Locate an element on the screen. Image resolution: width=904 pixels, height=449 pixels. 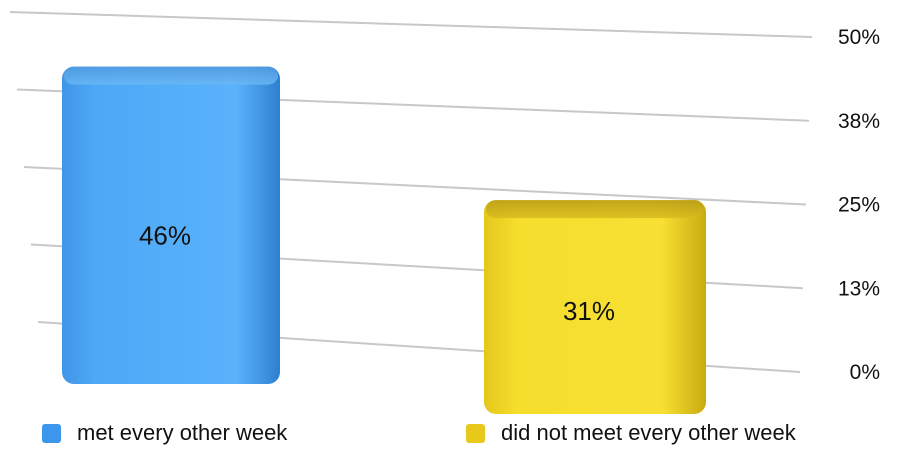
y-tick-label: 38% is located at coordinates (859, 121).